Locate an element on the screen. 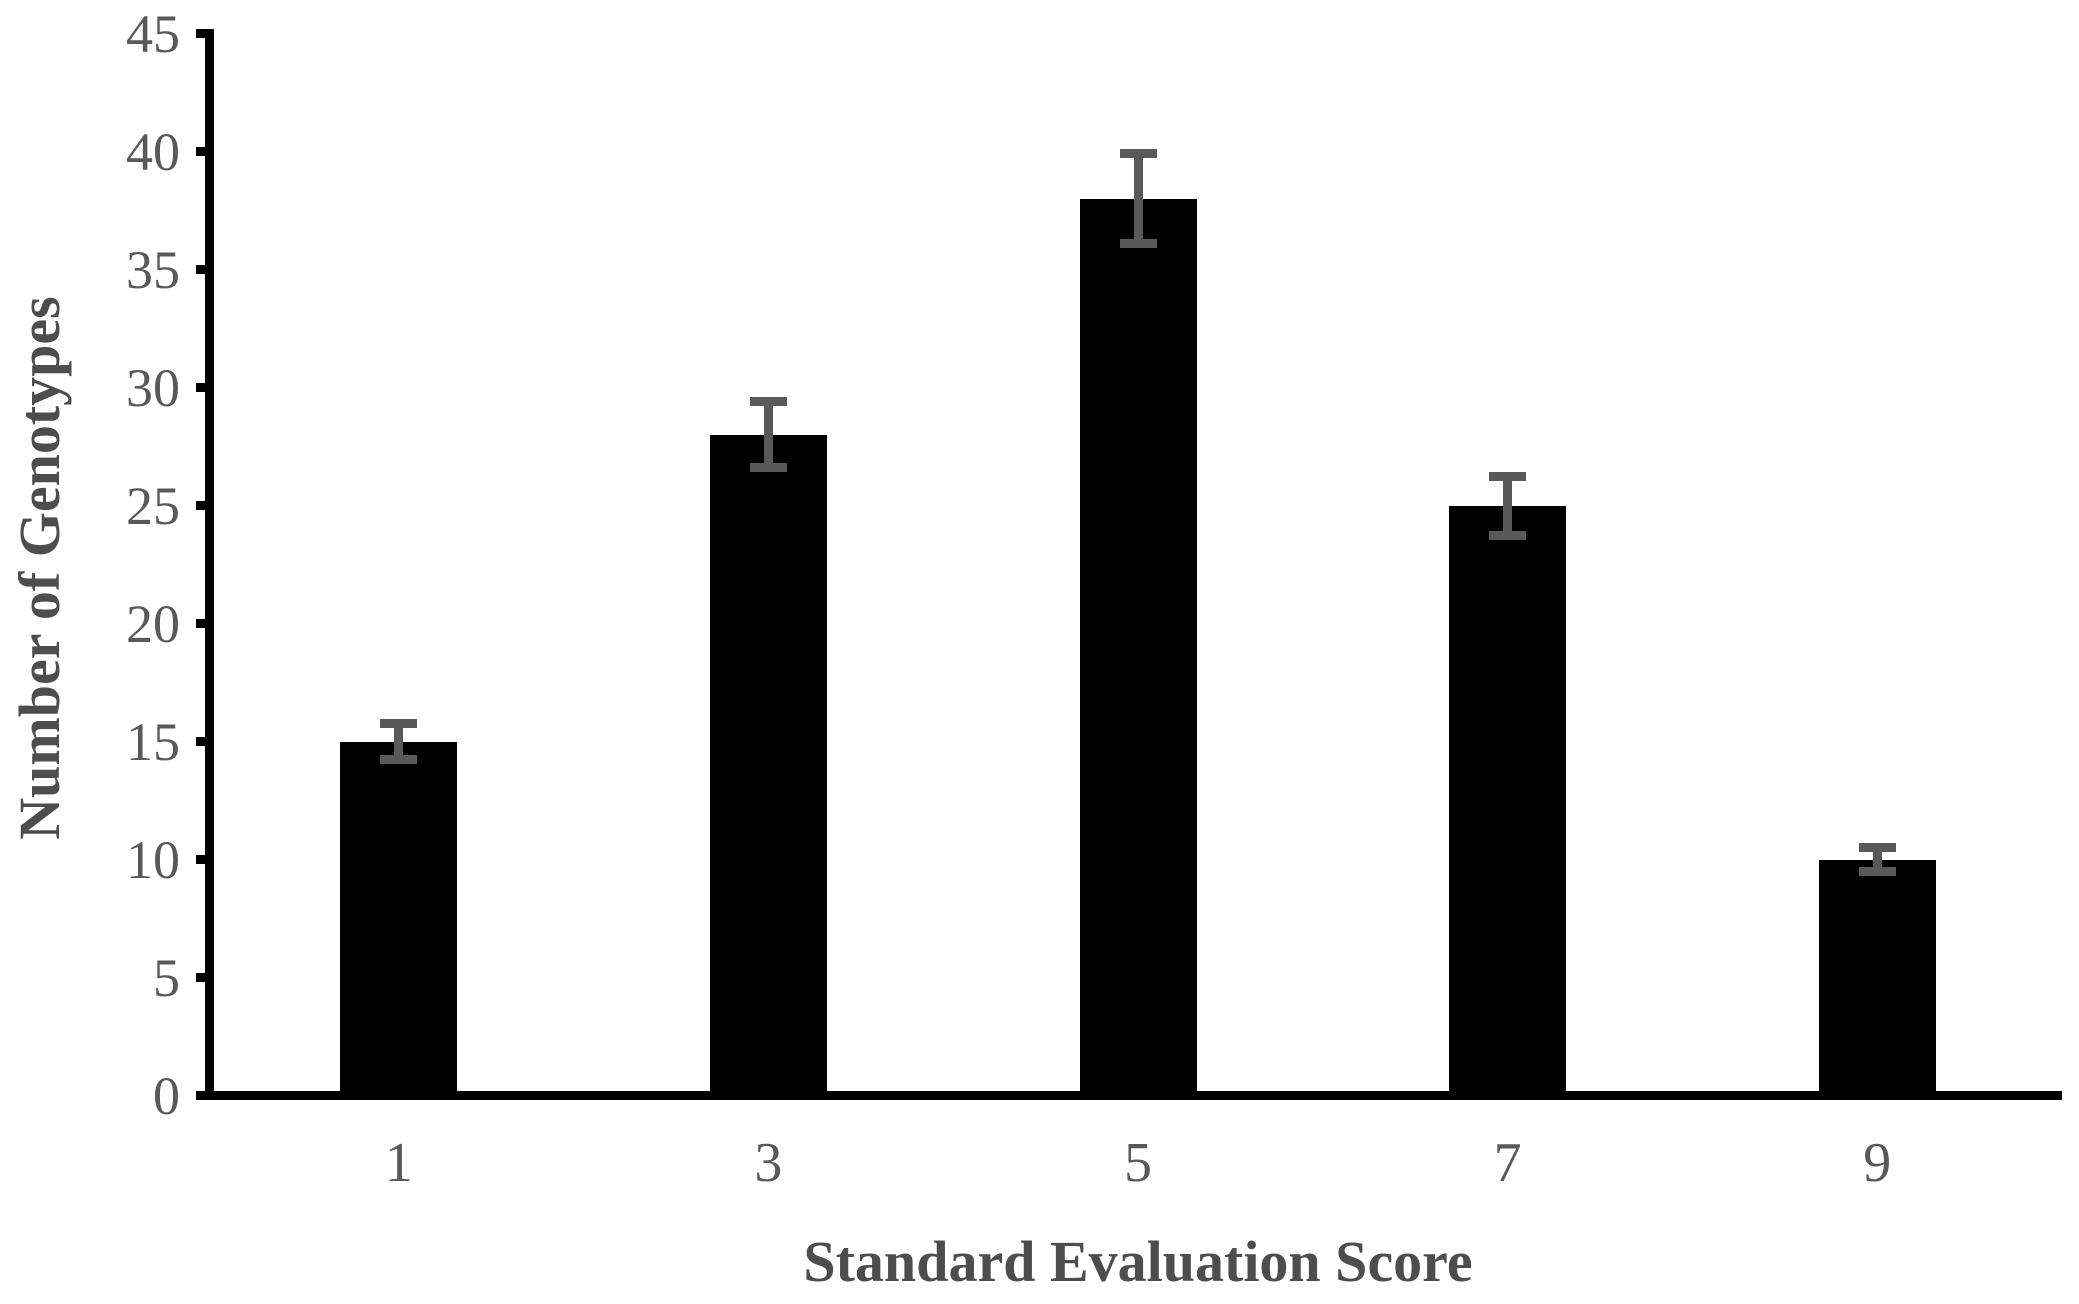 This screenshot has width=2079, height=1304. y-axis-tick-label: 30 is located at coordinates (153, 387).